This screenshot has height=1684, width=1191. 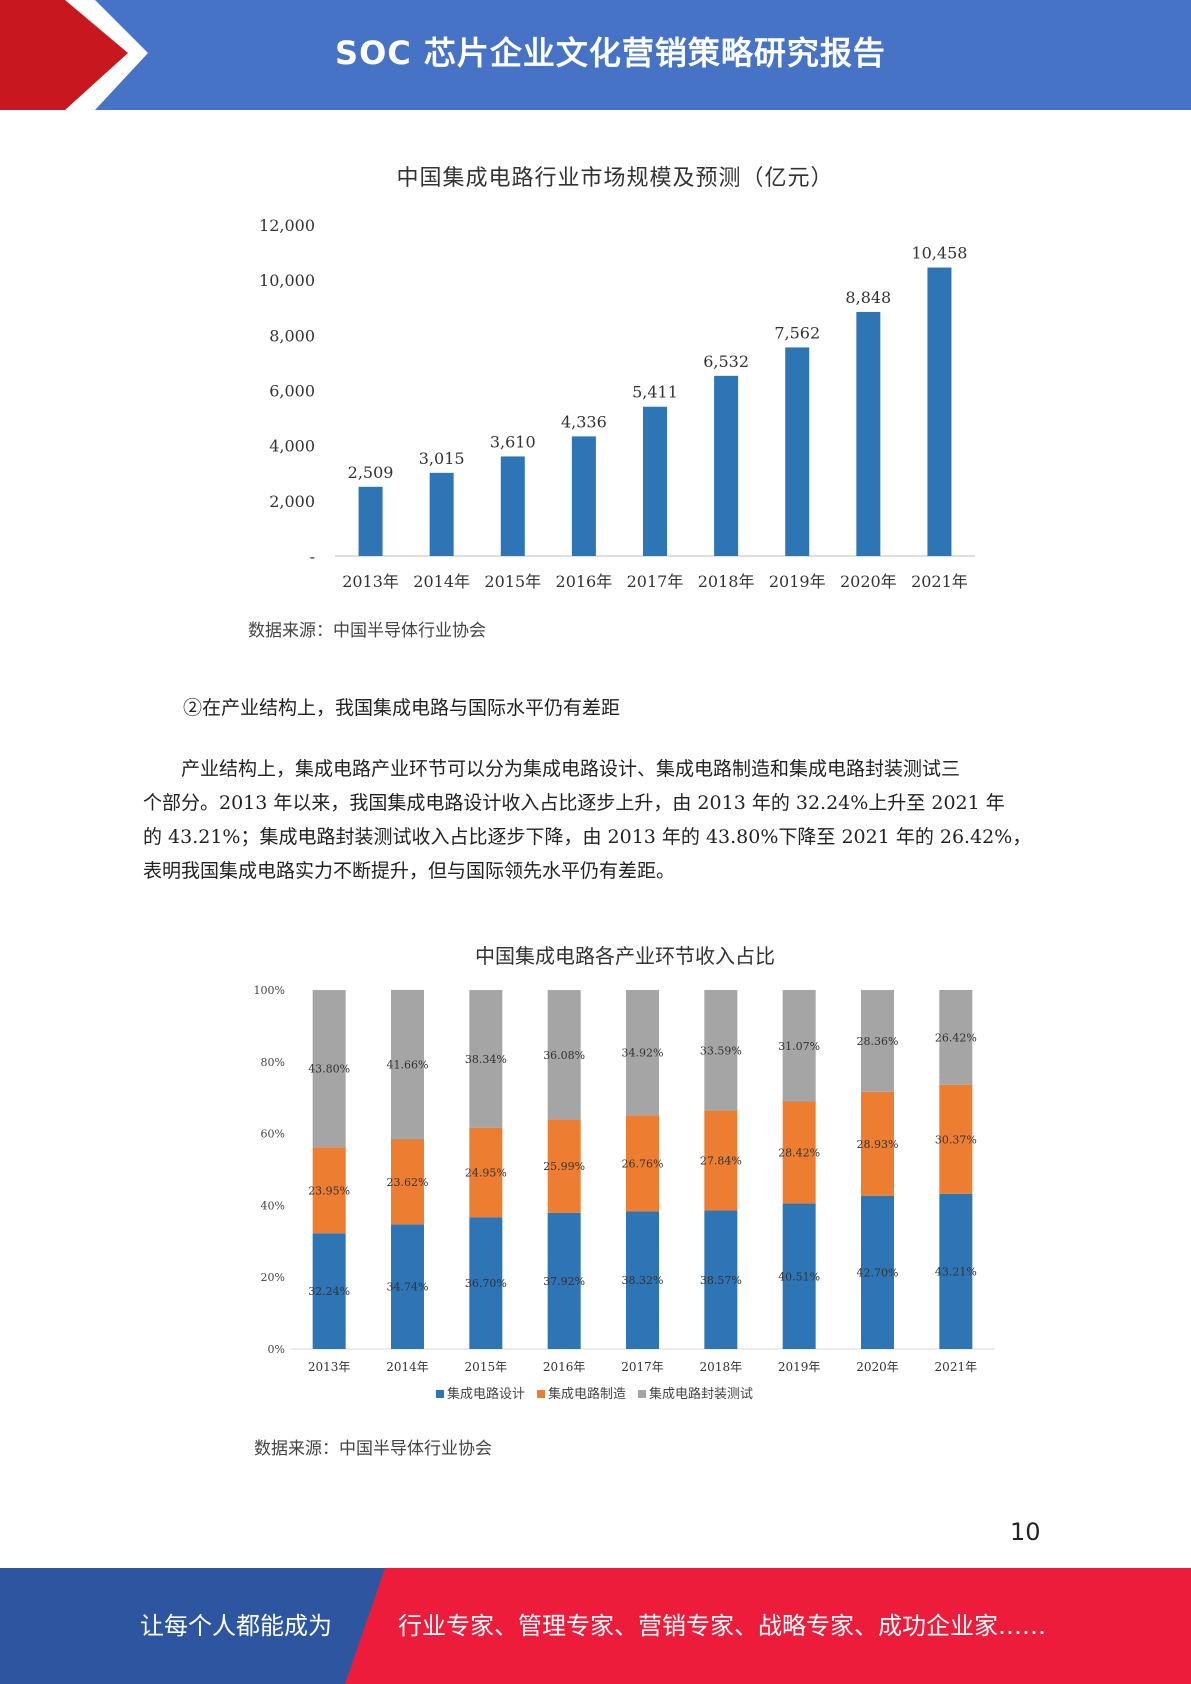 What do you see at coordinates (409, 871) in the screenshot?
I see `paragraph-line: 表明我国集成电路实力不断提升，但与国际领先水平仍有差距。` at bounding box center [409, 871].